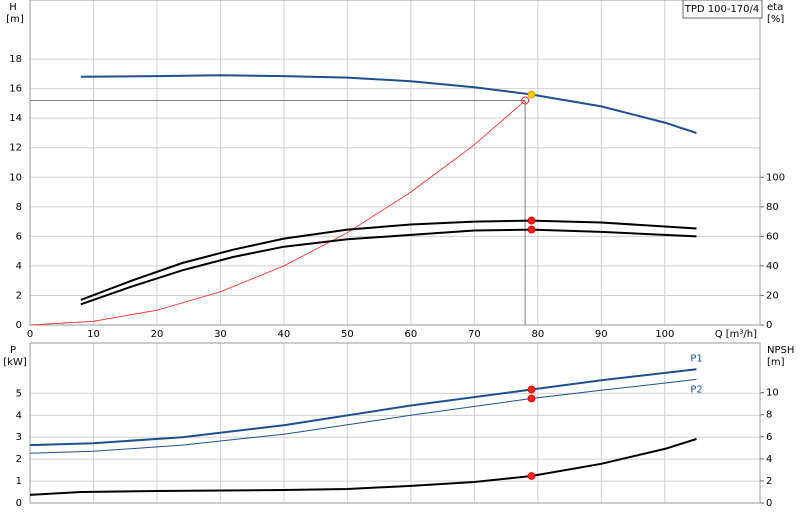 Image resolution: width=800 pixels, height=520 pixels. I want to click on y2-axis-label: eta, so click(775, 7).